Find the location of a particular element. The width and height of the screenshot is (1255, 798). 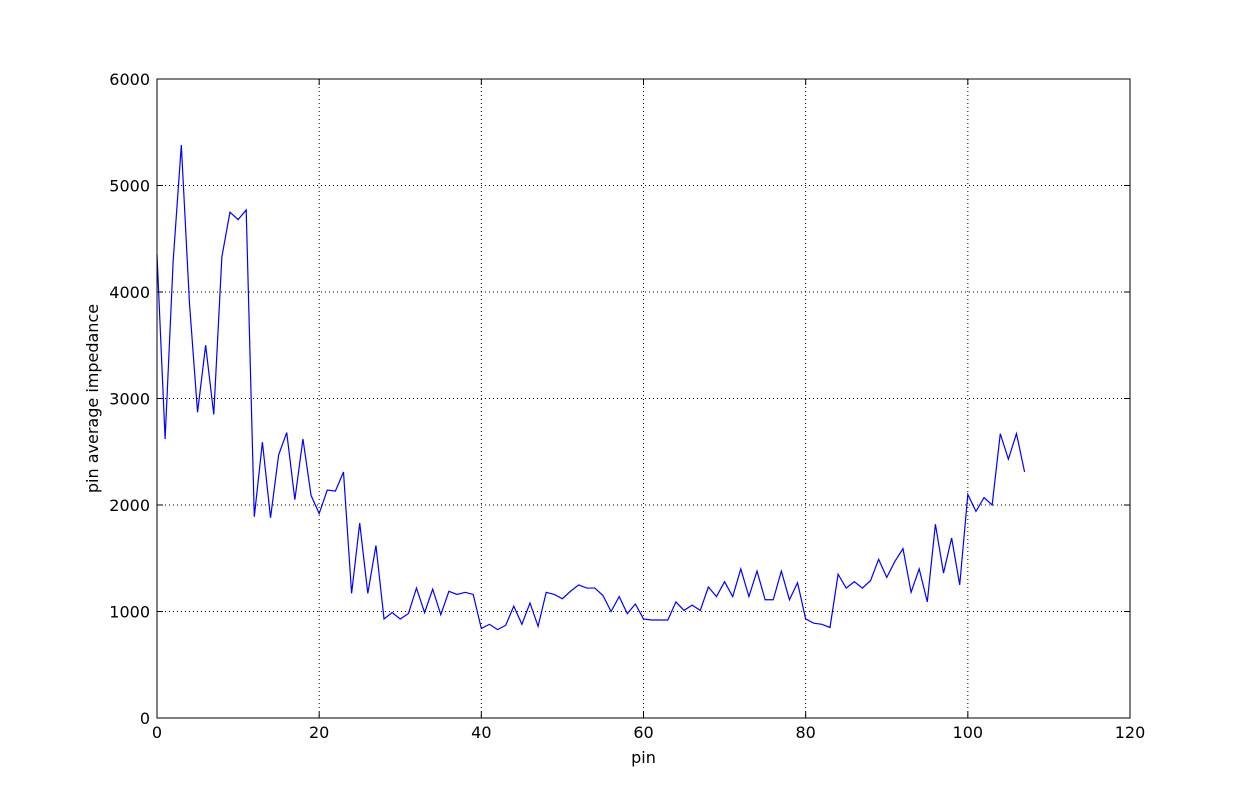

x-tick-label: 40 is located at coordinates (481, 732).